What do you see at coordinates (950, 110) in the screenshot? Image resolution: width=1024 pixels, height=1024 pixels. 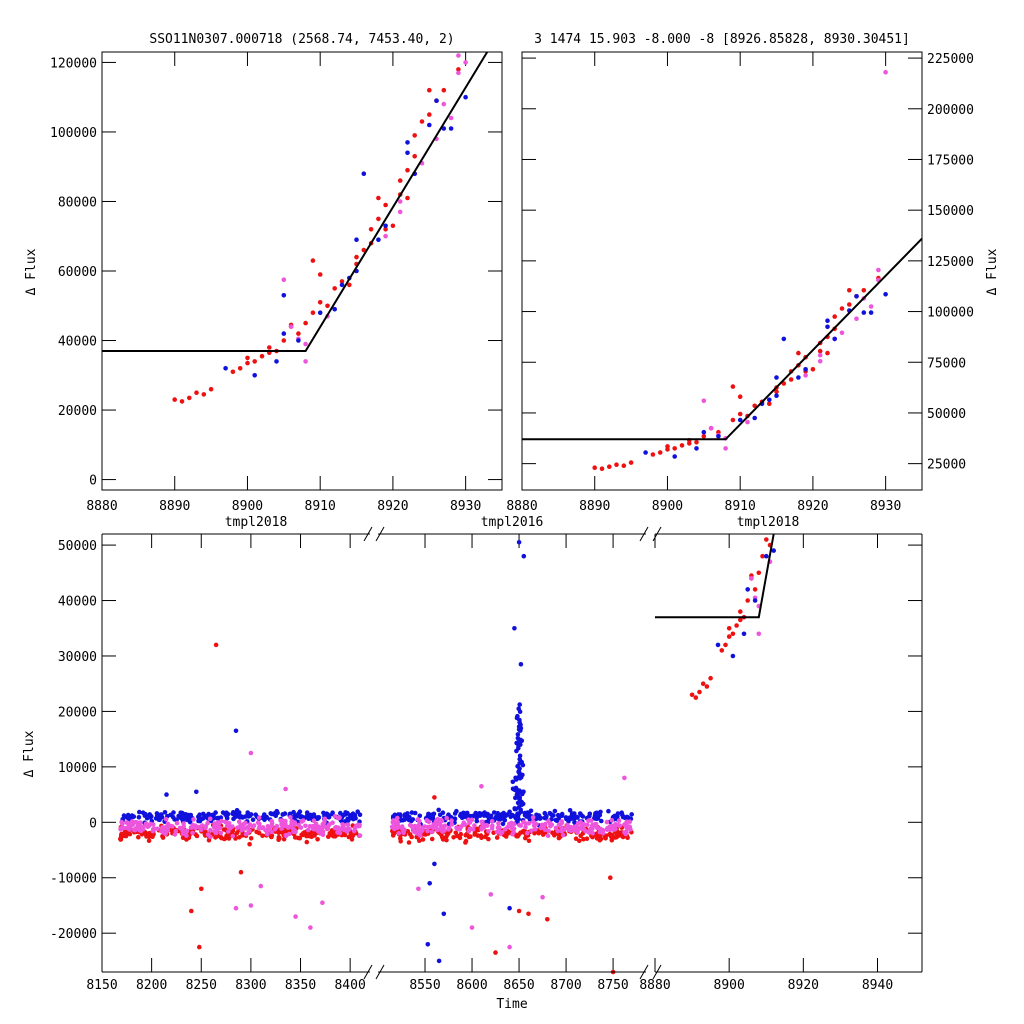 I see `y-tick-label: 200000` at bounding box center [950, 110].